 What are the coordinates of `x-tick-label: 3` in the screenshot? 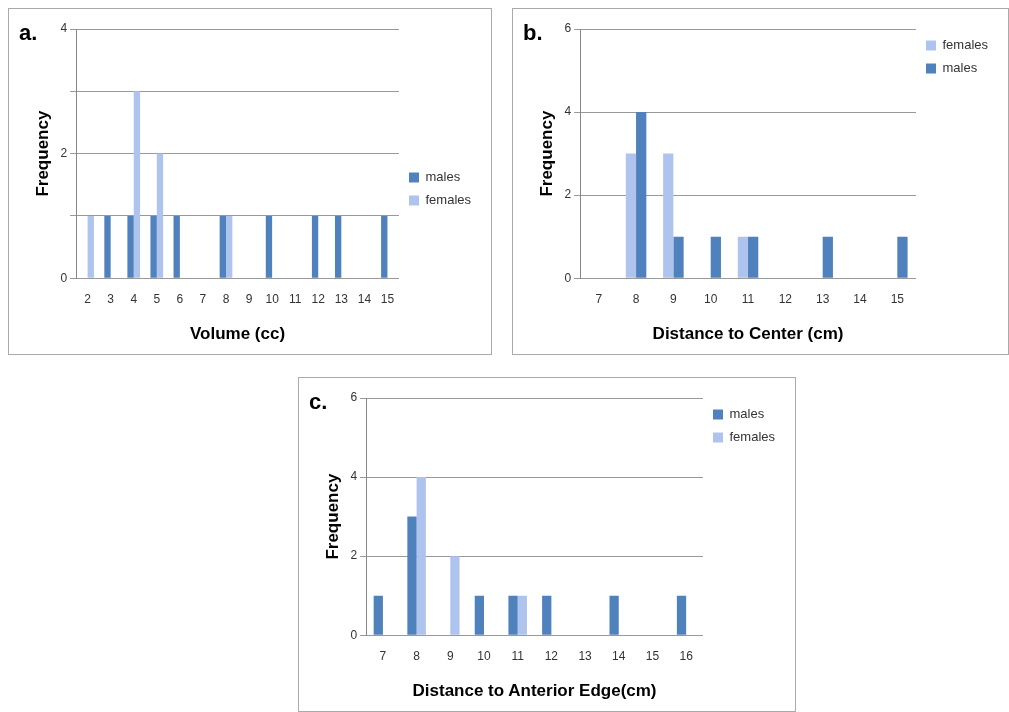 It's located at (111, 298).